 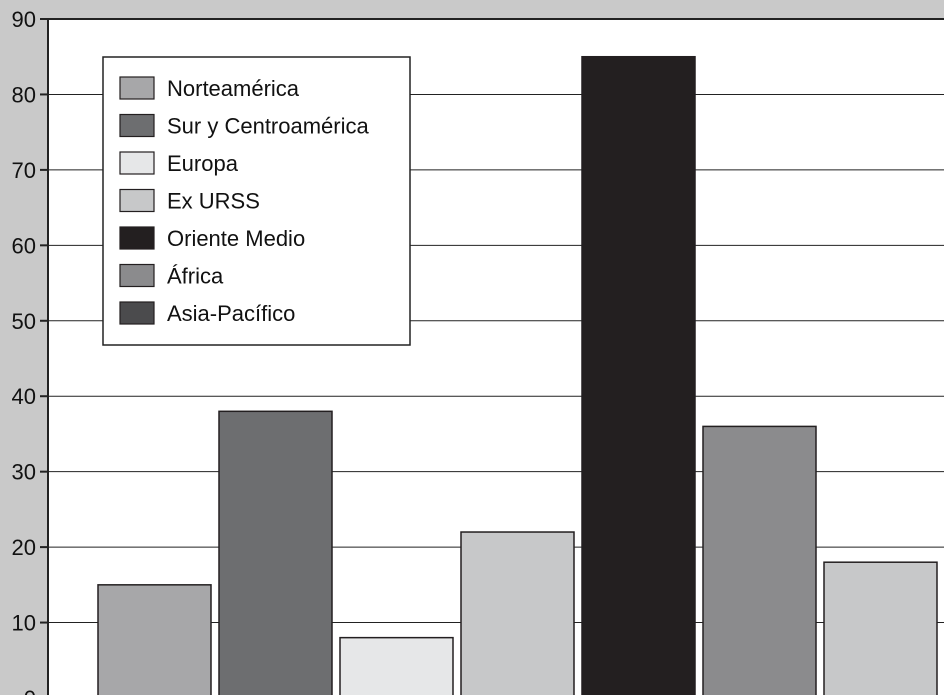 What do you see at coordinates (231, 313) in the screenshot?
I see `legend-entry: Asia-Pacífico` at bounding box center [231, 313].